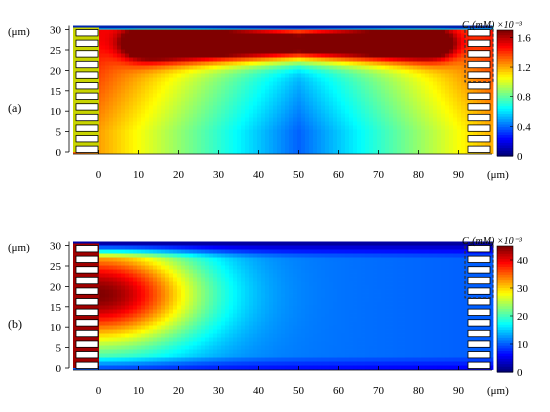 This screenshot has height=412, width=550. I want to click on x-tick-label: 0, so click(99, 175).